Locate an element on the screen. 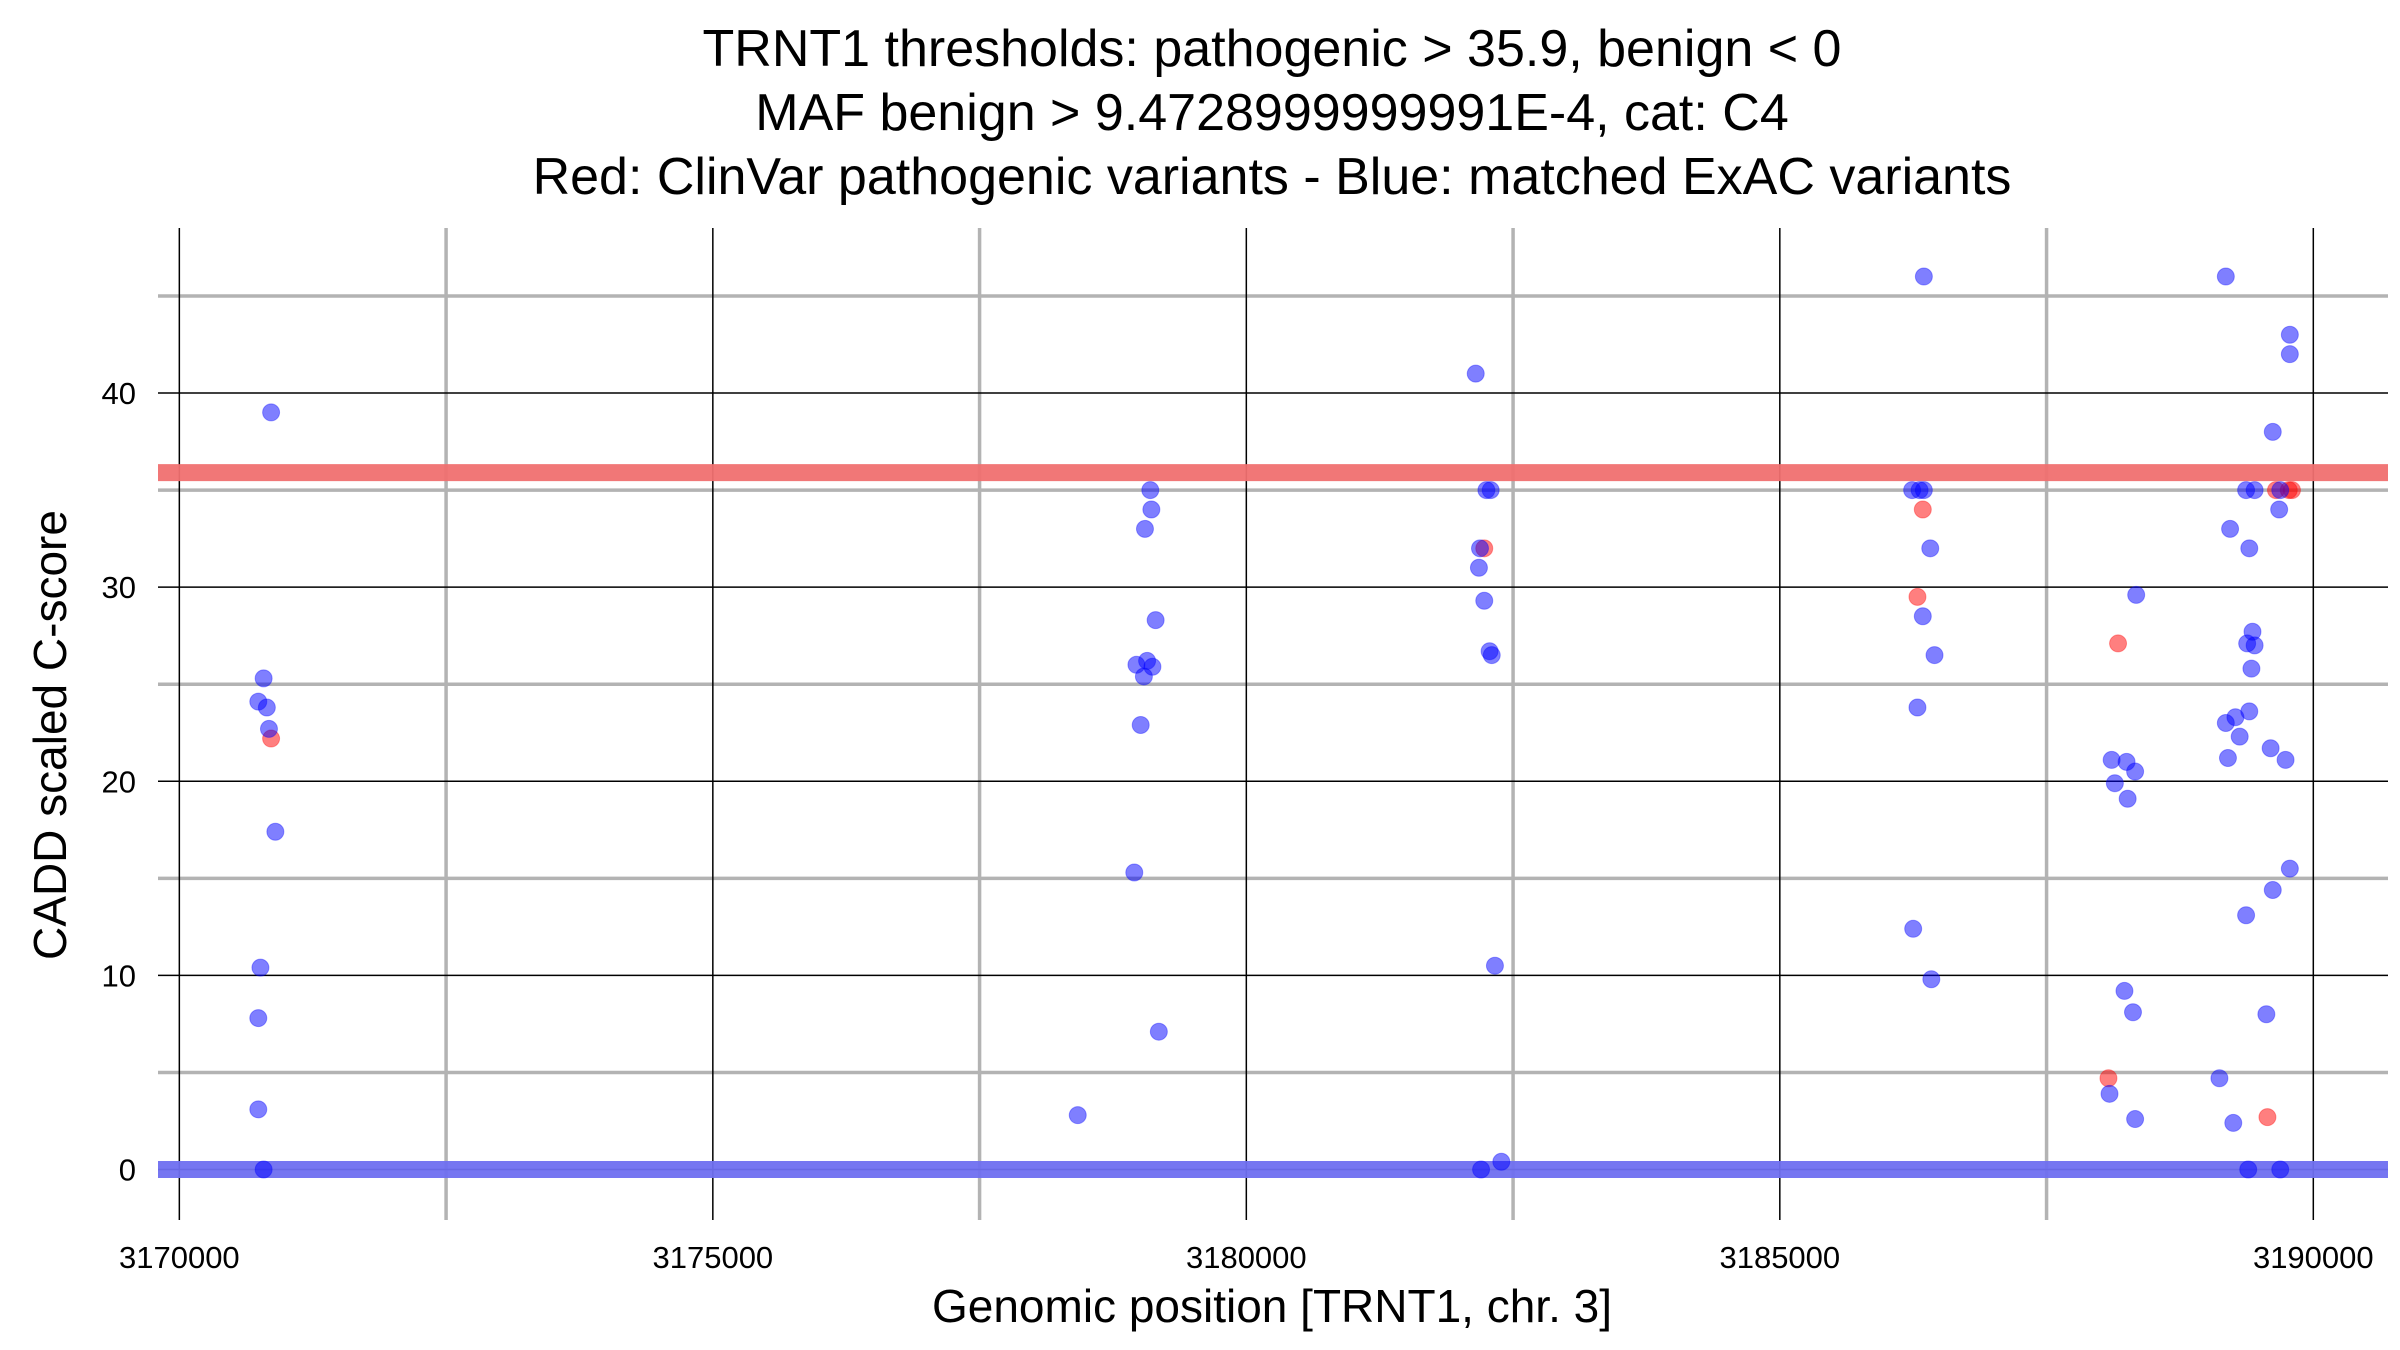 This screenshot has width=2400, height=1350. y-tick-label: 30 is located at coordinates (119, 587).